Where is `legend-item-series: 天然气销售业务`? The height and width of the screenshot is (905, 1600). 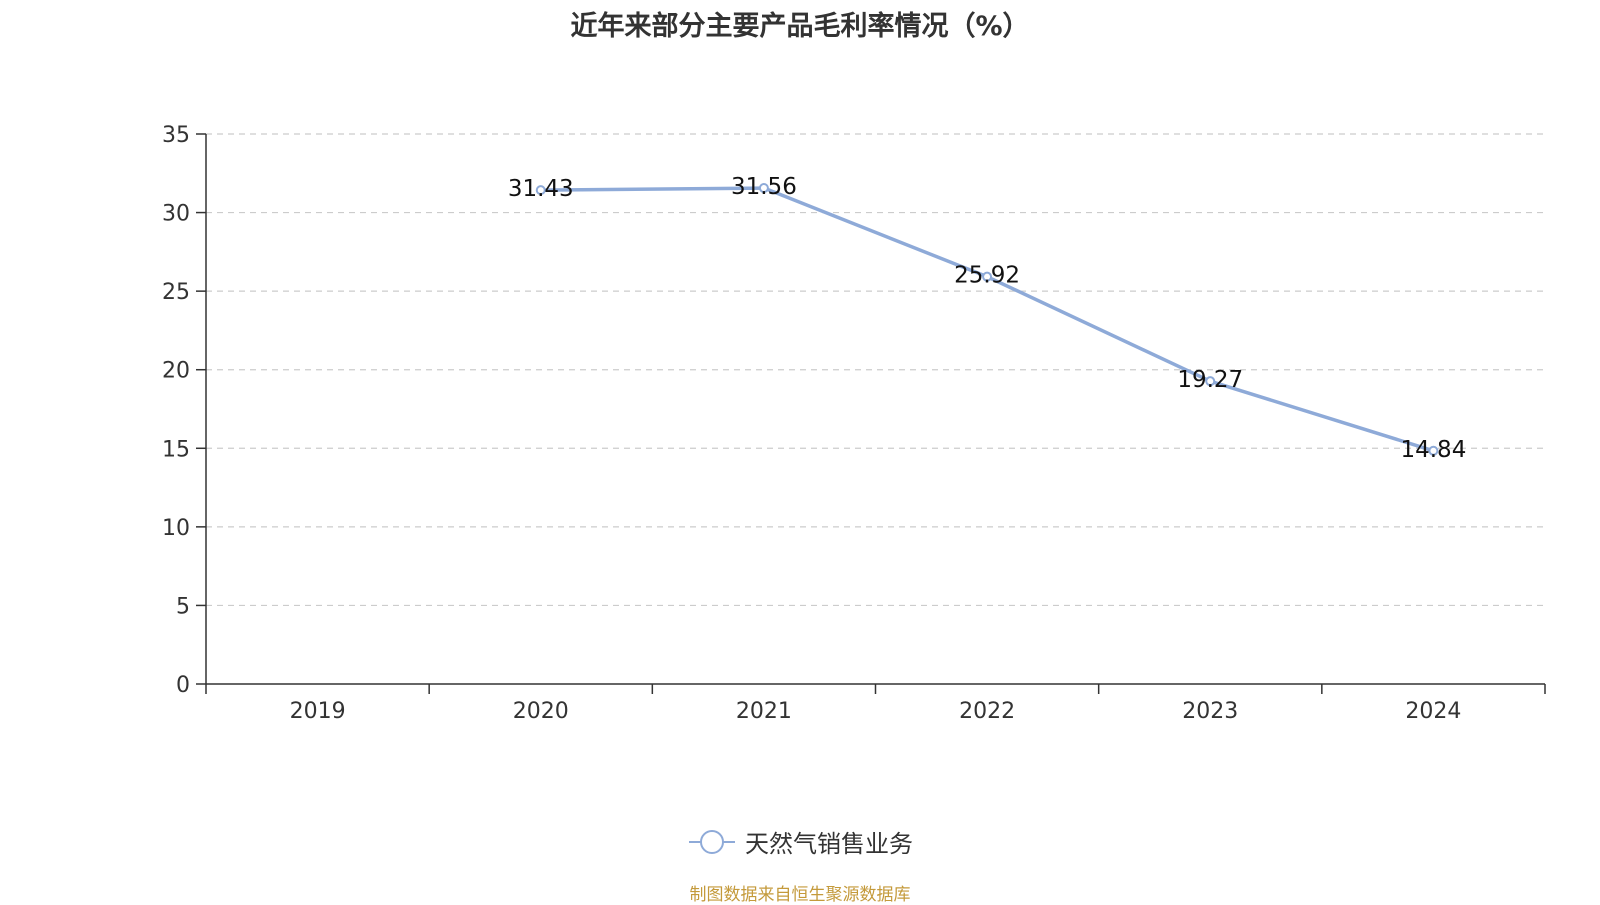 legend-item-series: 天然气销售业务 is located at coordinates (800, 841).